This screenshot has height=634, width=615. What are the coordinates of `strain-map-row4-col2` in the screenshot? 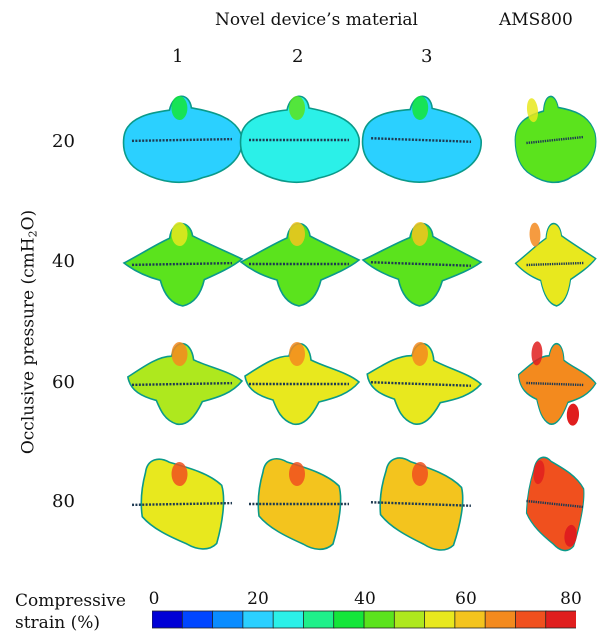 It's located at (299, 504).